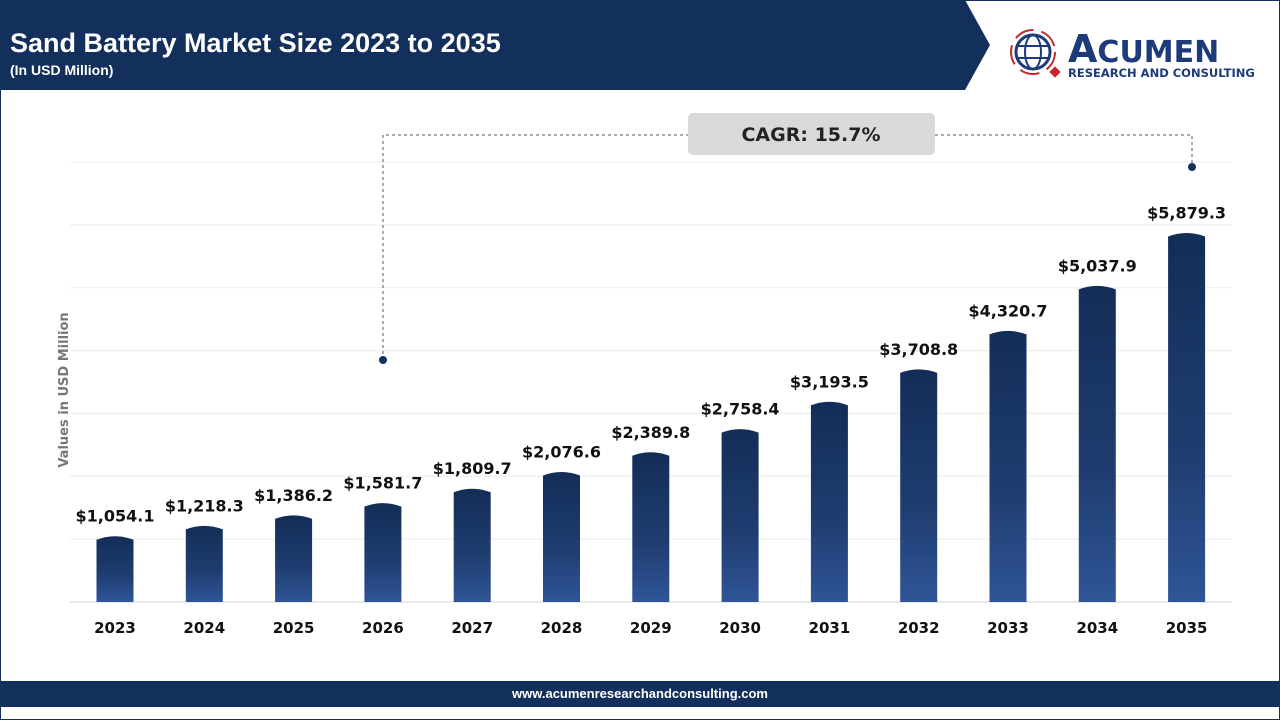  What do you see at coordinates (1008, 628) in the screenshot?
I see `x-tick-label: 2033` at bounding box center [1008, 628].